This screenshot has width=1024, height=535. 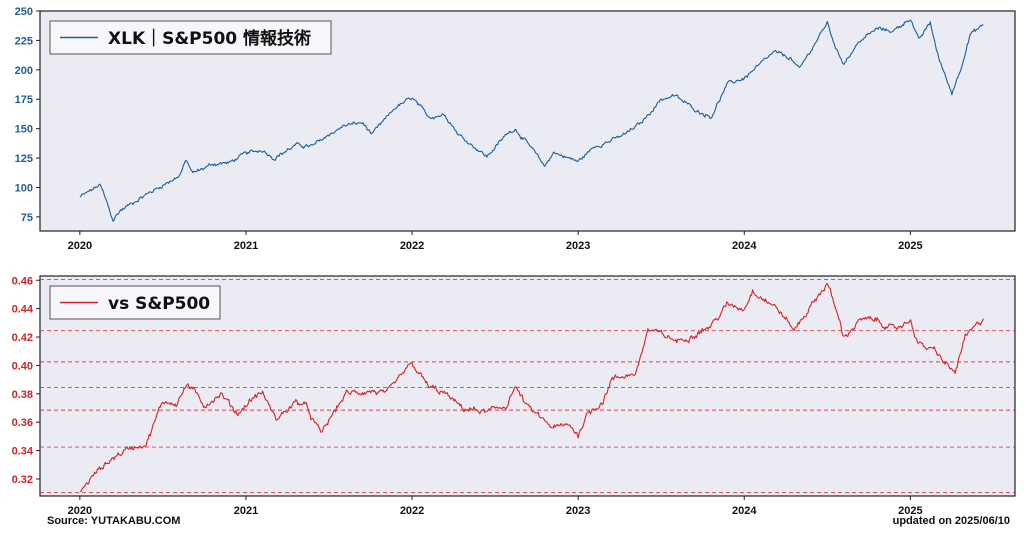 What do you see at coordinates (246, 246) in the screenshot?
I see `price-x-tick-label: 2021` at bounding box center [246, 246].